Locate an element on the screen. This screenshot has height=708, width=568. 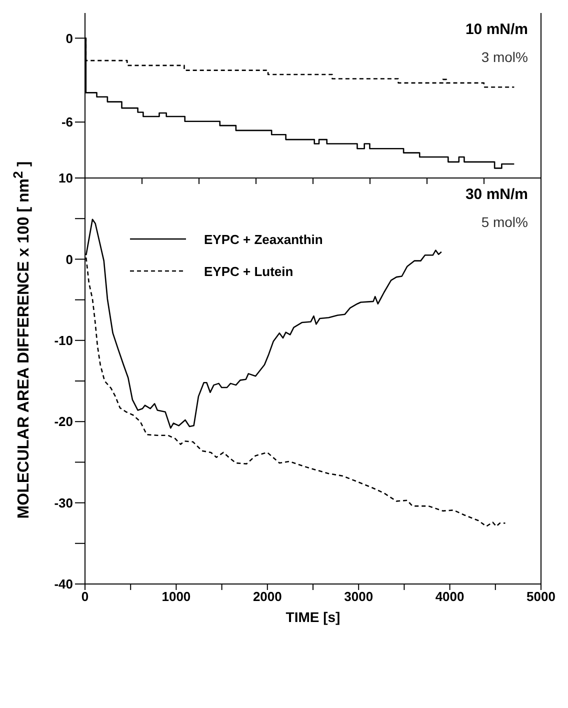
x-tick-label: 5000 is located at coordinates (541, 596).